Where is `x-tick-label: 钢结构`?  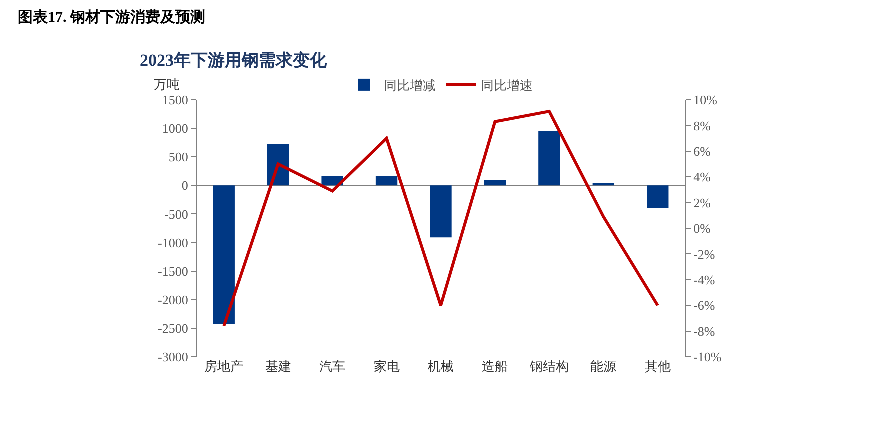
x-tick-label: 钢结构 is located at coordinates (548, 366).